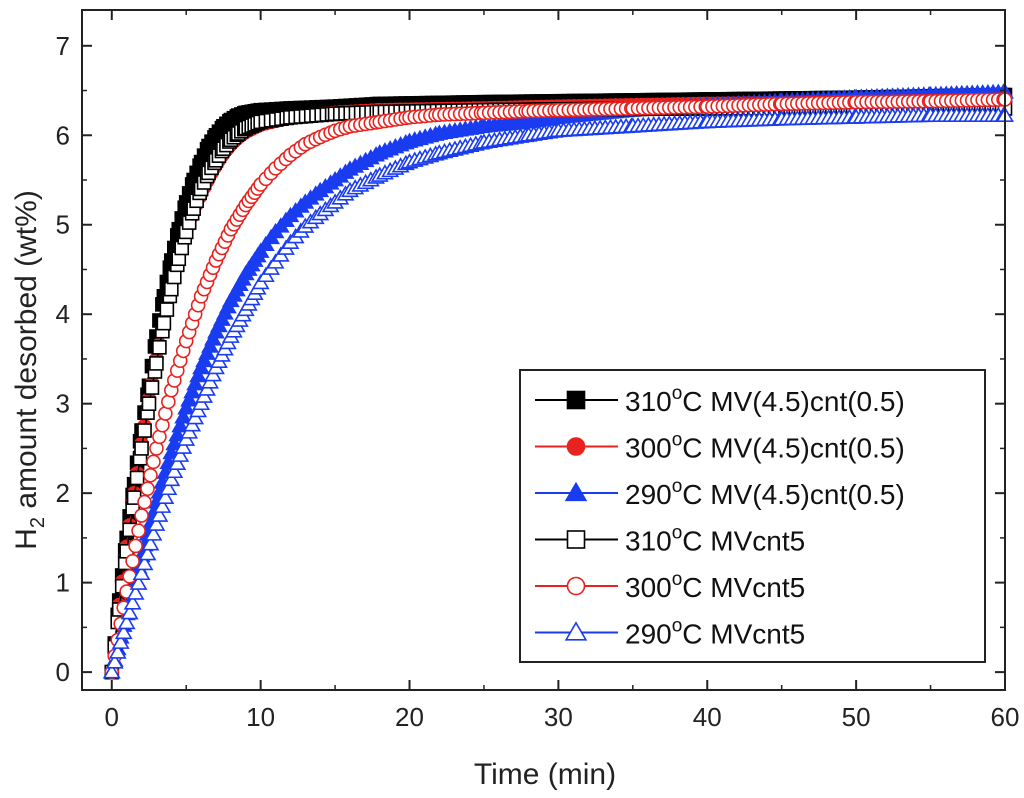  What do you see at coordinates (765, 447) in the screenshot?
I see `legend-label: 300oC MV(4.5)cnt(0.5)` at bounding box center [765, 447].